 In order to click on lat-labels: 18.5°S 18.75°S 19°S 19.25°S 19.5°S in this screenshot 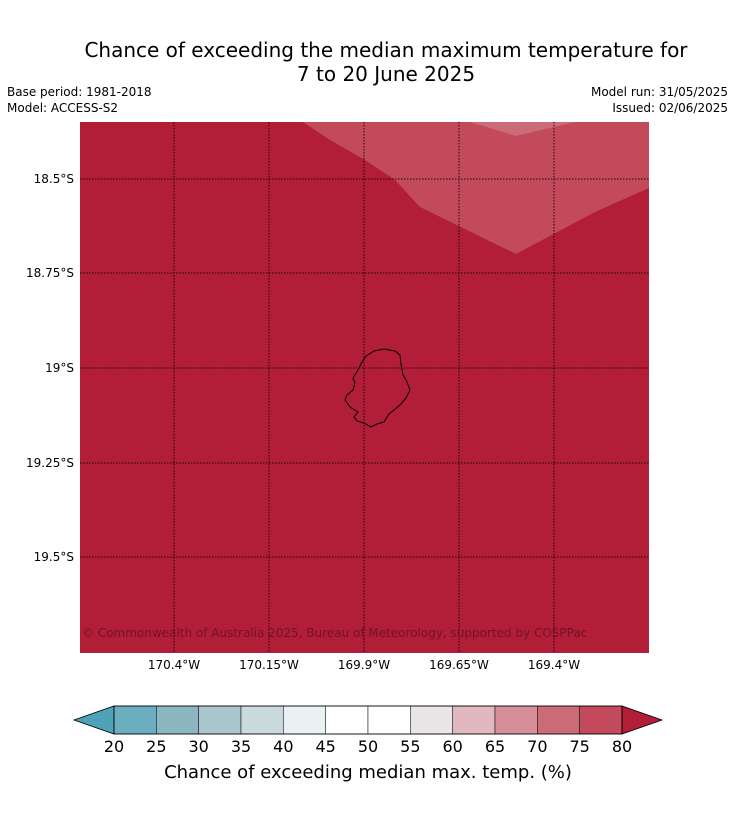, I will do `click(50, 368)`.